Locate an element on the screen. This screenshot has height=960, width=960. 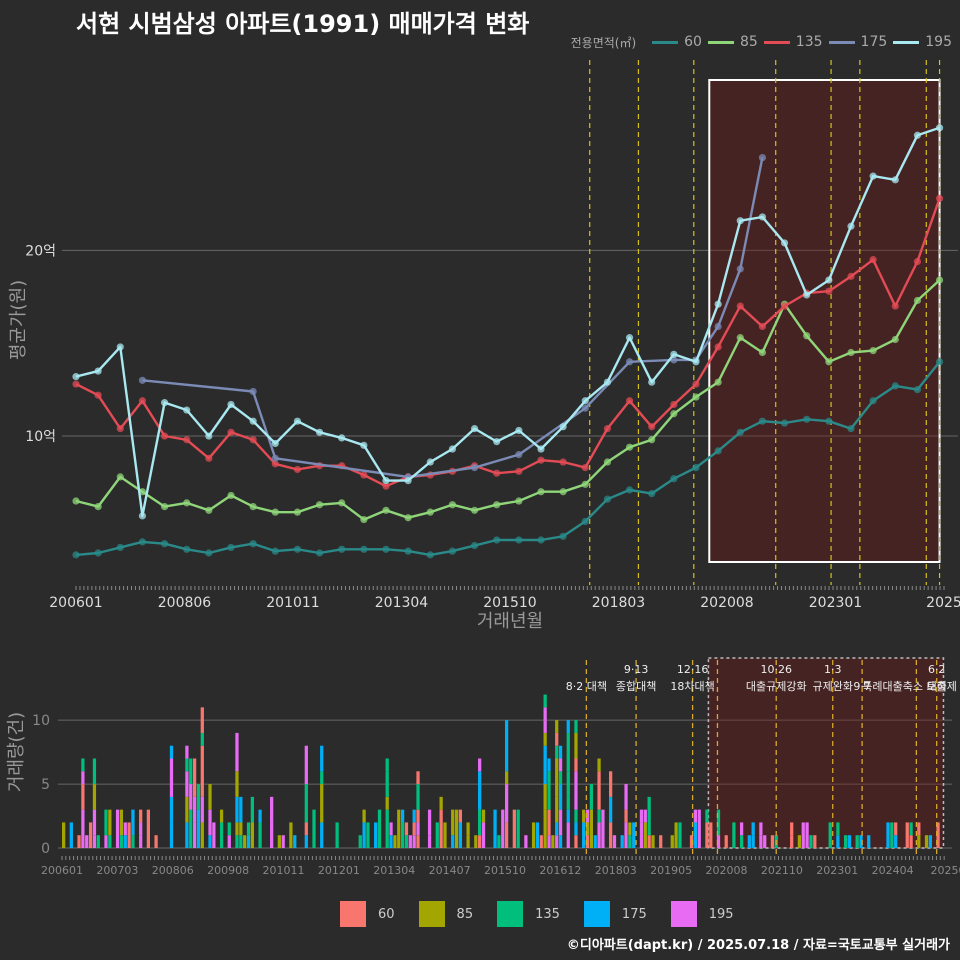
x-tick-label: 201011 is located at coordinates (292, 603).